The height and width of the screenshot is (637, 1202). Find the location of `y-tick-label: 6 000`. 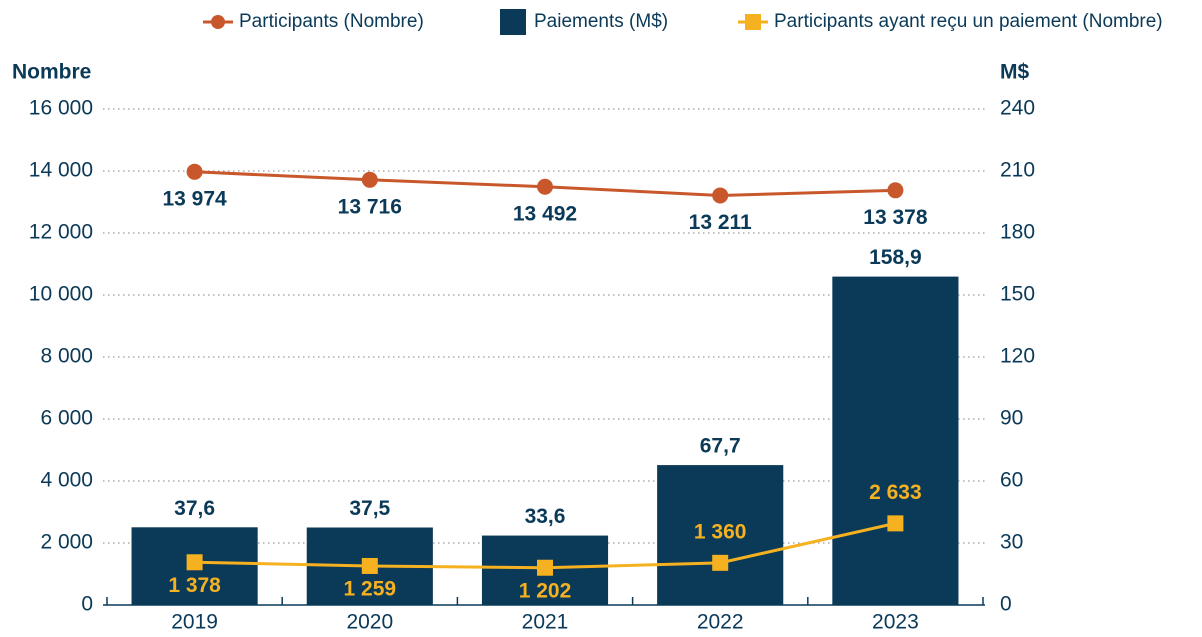

y-tick-label: 6 000 is located at coordinates (66, 418).